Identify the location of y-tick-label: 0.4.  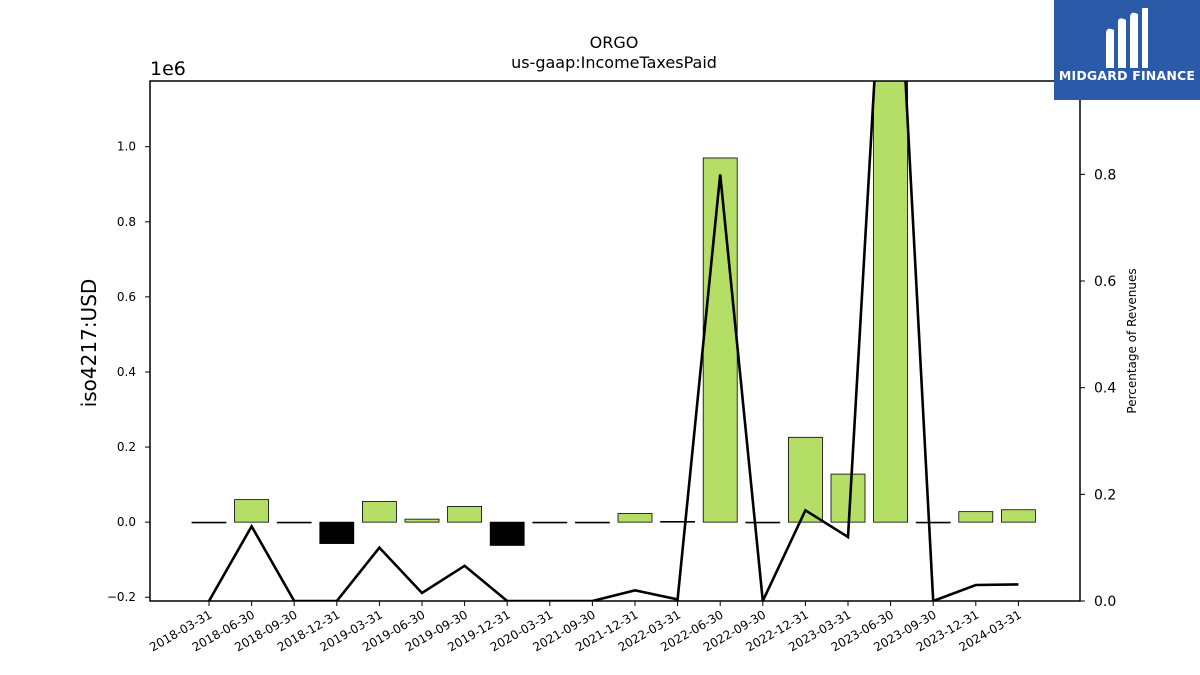
(126, 372).